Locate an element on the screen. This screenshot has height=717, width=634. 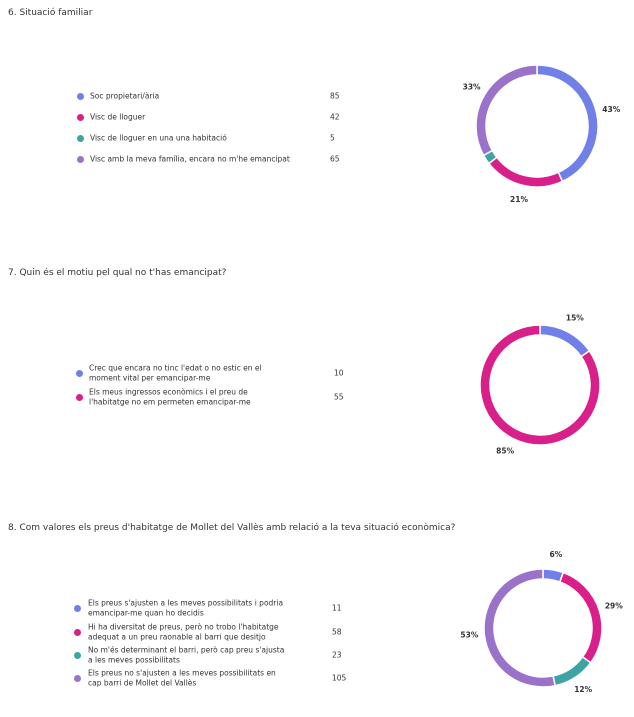
legend-label: Visc de lloguer is located at coordinates (118, 117).